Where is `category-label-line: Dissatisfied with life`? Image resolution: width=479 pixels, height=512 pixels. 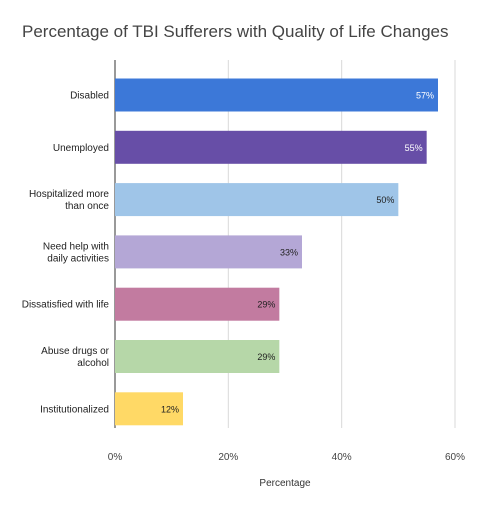
category-label-line: Dissatisfied with life is located at coordinates (66, 305).